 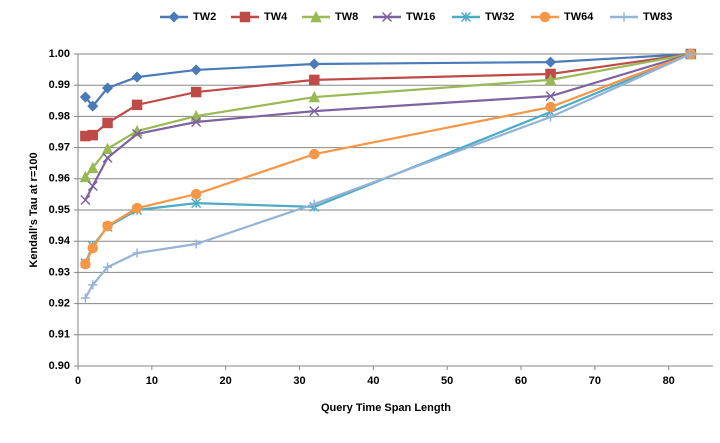 I want to click on legend-label: TW2, so click(x=204, y=17).